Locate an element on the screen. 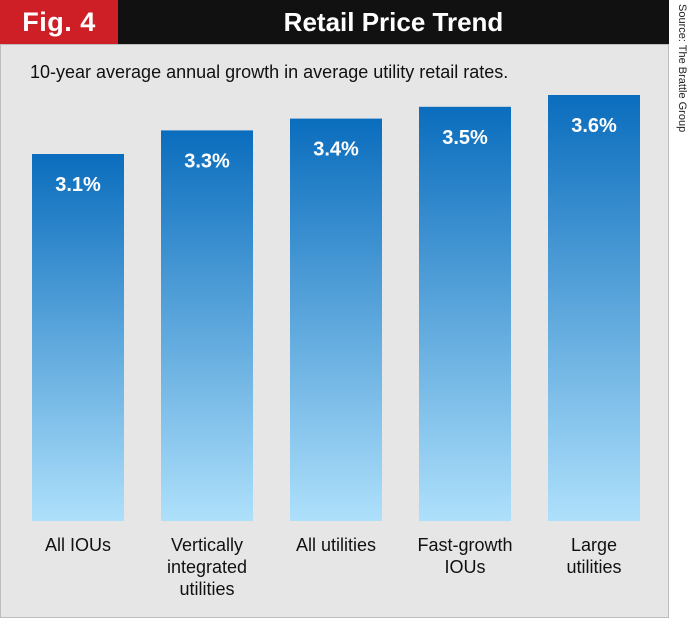 The width and height of the screenshot is (700, 620). chart-title: Retail Price Trend is located at coordinates (393, 22).